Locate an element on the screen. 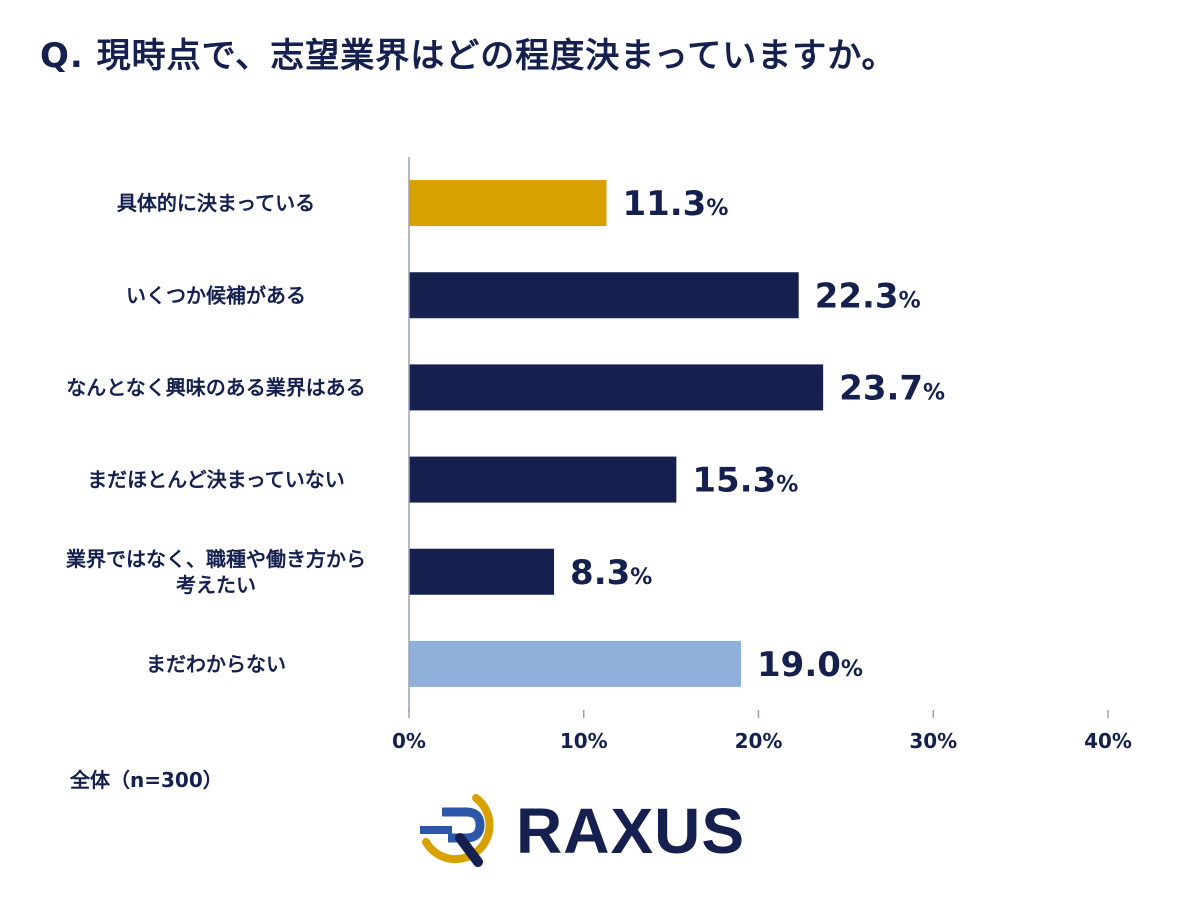 The image size is (1200, 900). category-label: まだほとんど決まっていない is located at coordinates (216, 480).